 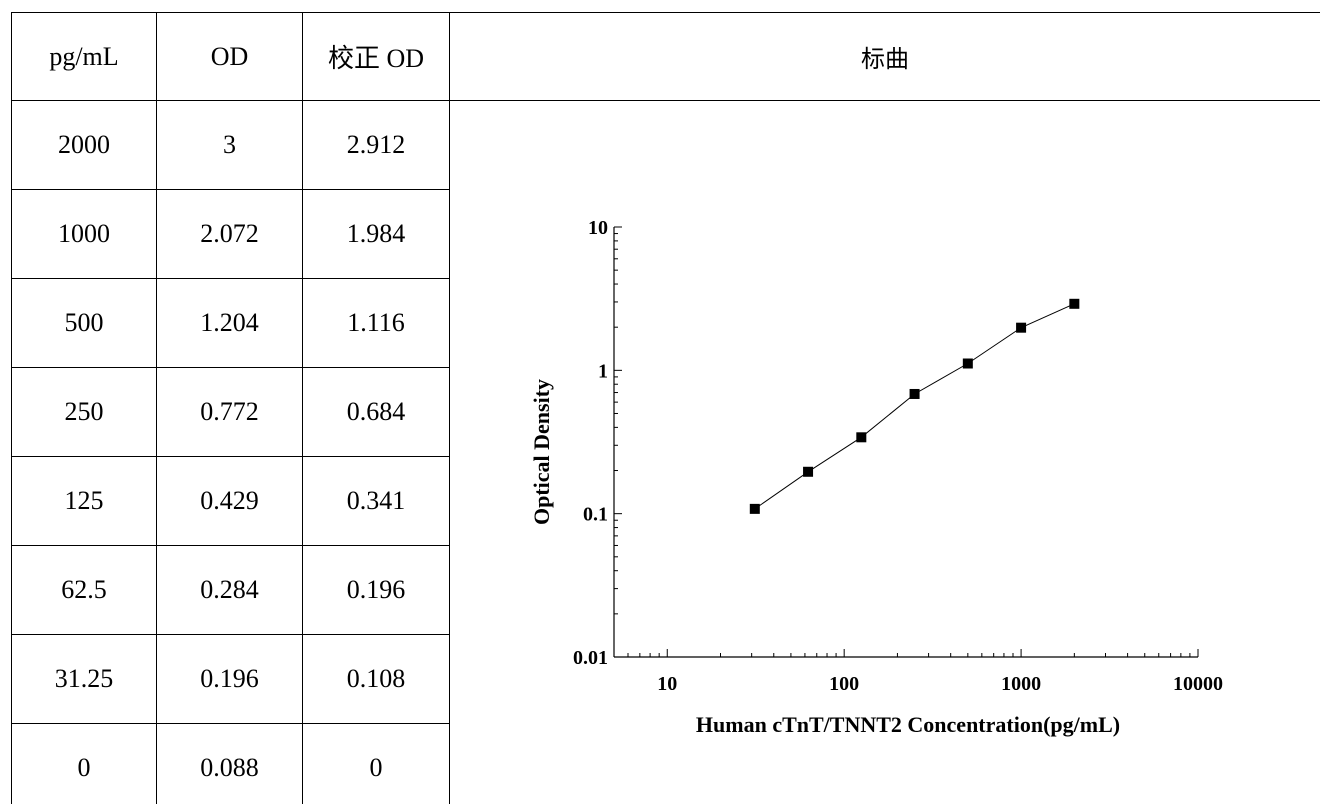 I want to click on x-tick-label: 10000, so click(x=1198, y=684).